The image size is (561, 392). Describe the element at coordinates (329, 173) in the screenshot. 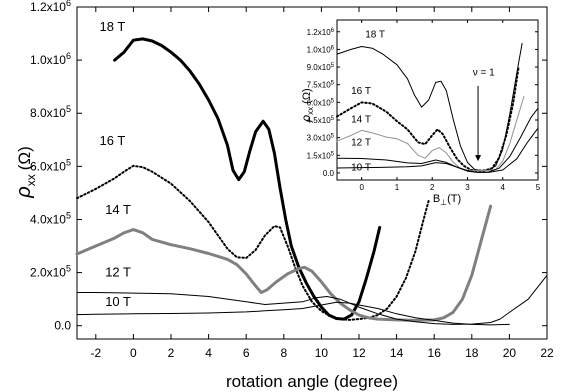

I see `inset-y-tick-label: 0.0` at that location.